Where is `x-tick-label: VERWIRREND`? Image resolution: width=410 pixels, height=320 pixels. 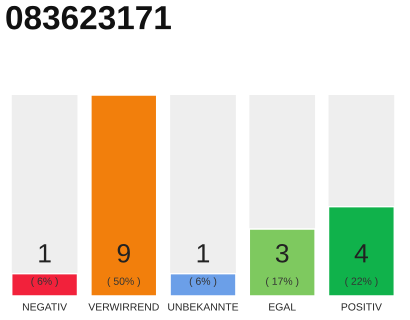
x-tick-label: VERWIRREND is located at coordinates (123, 306).